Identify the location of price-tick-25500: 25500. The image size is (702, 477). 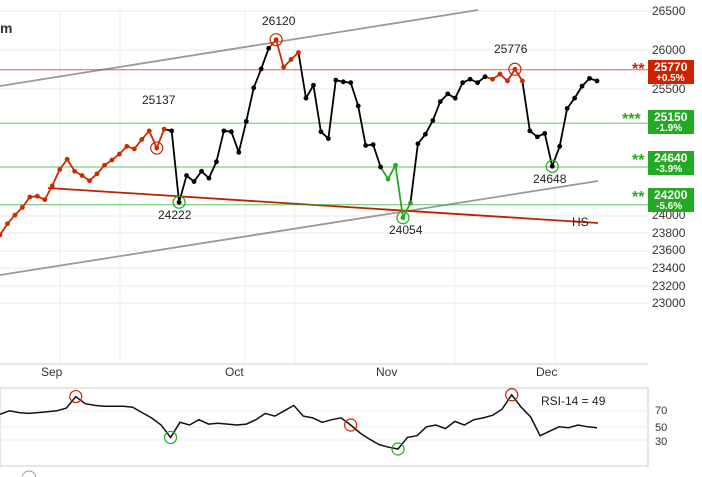
(669, 89).